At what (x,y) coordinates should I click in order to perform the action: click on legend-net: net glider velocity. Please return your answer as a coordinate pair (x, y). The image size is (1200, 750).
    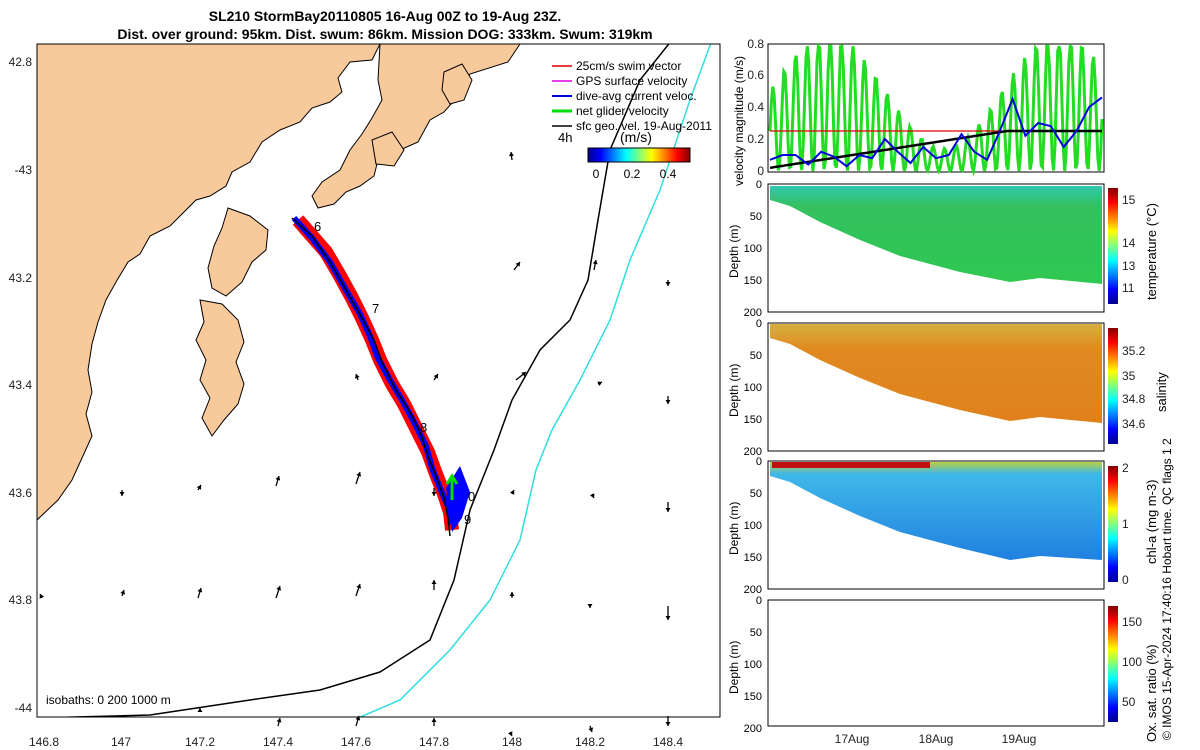
    Looking at the image, I should click on (622, 111).